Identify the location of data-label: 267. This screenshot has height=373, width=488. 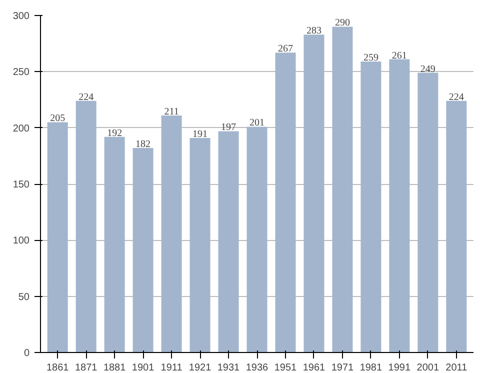
(285, 49).